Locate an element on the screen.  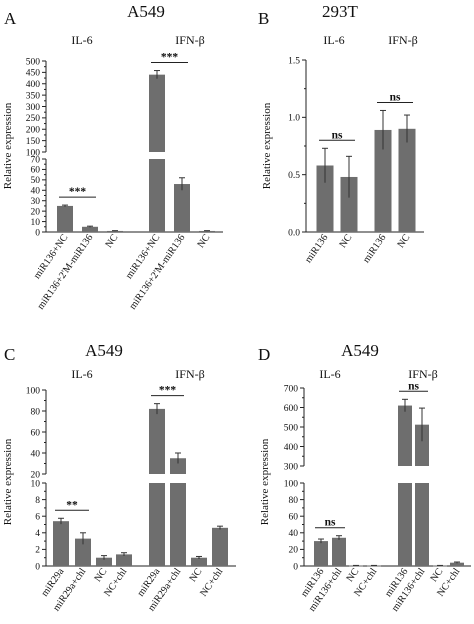
panel-d-title: A549 is located at coordinates (360, 350).